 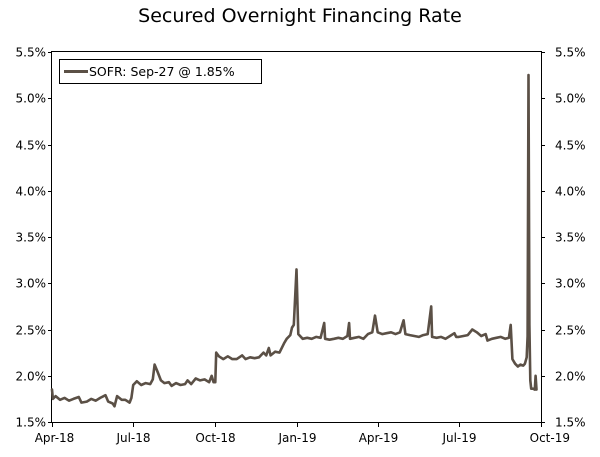 What do you see at coordinates (215, 438) in the screenshot?
I see `x-tick-label: Oct-18` at bounding box center [215, 438].